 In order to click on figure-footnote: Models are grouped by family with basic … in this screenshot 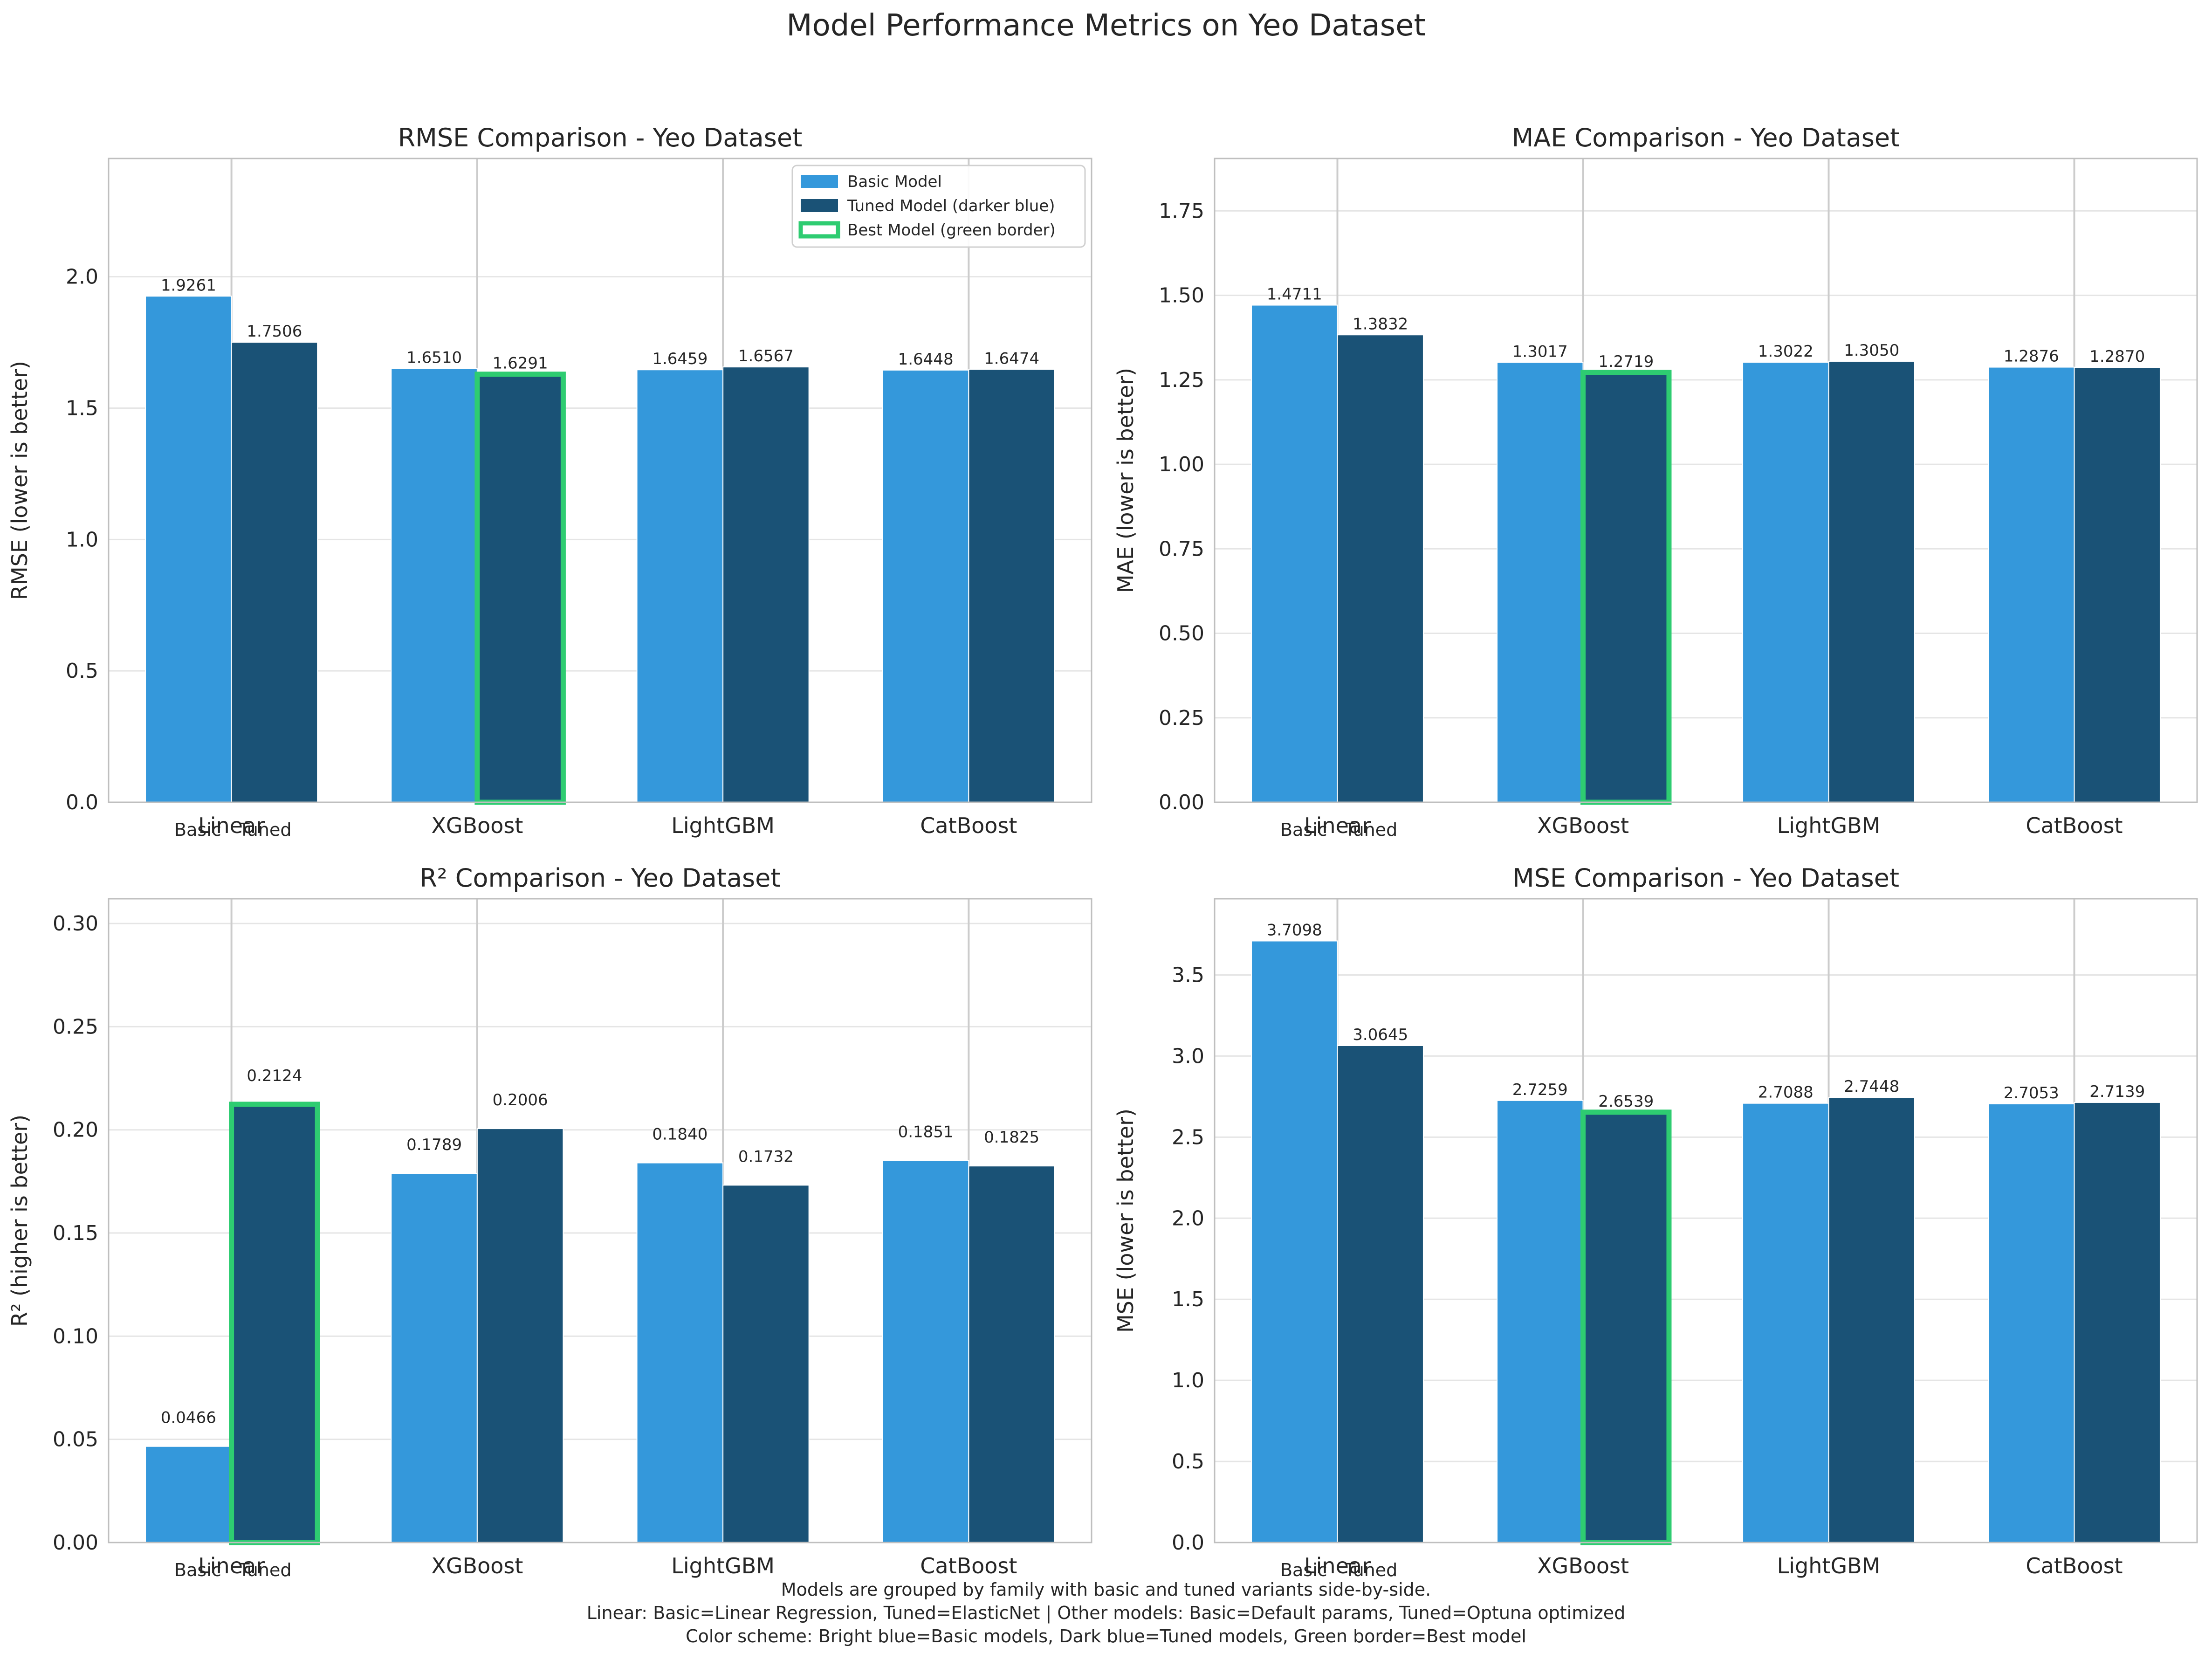, I will do `click(1106, 1613)`.